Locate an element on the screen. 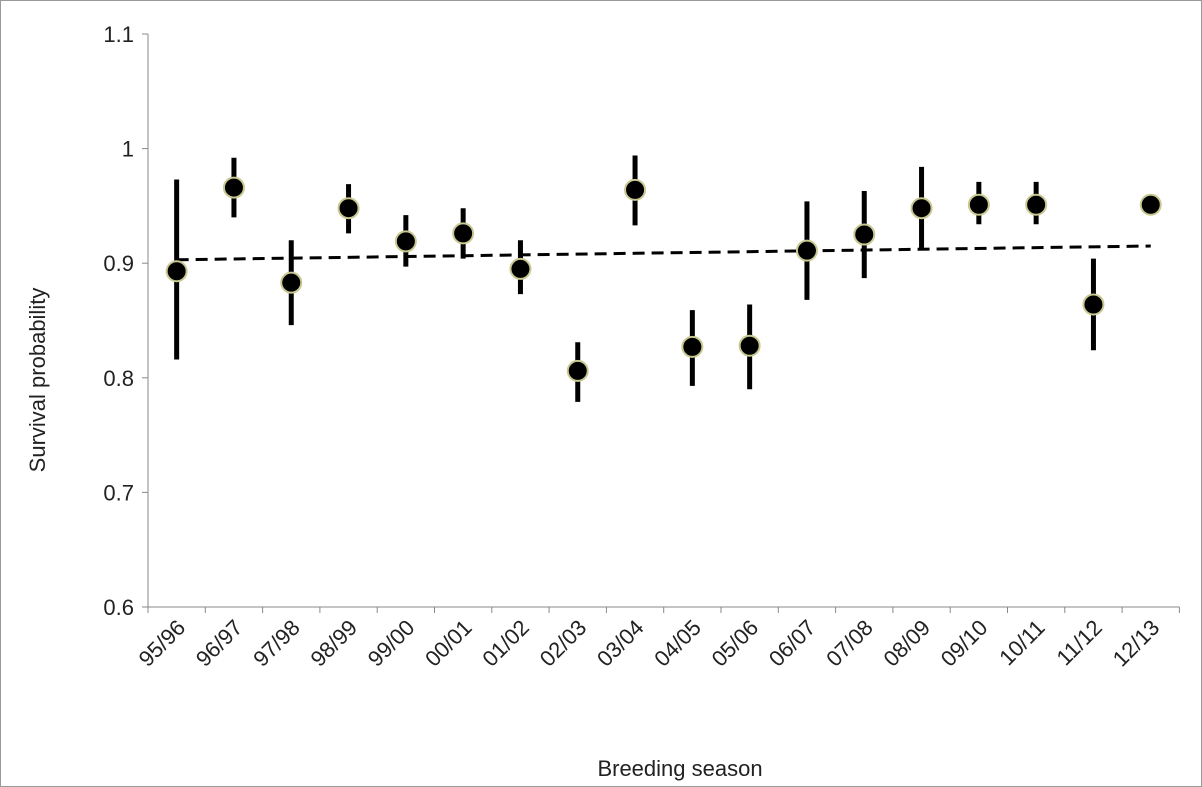 This screenshot has height=787, width=1202. x-axis-title: Breeding season is located at coordinates (679, 768).